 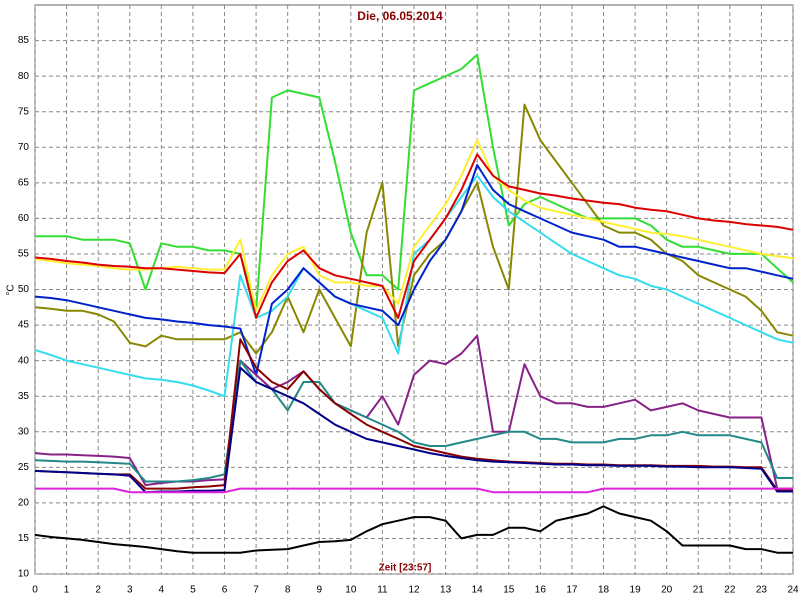 What do you see at coordinates (24, 467) in the screenshot?
I see `y-tick-label: 25` at bounding box center [24, 467].